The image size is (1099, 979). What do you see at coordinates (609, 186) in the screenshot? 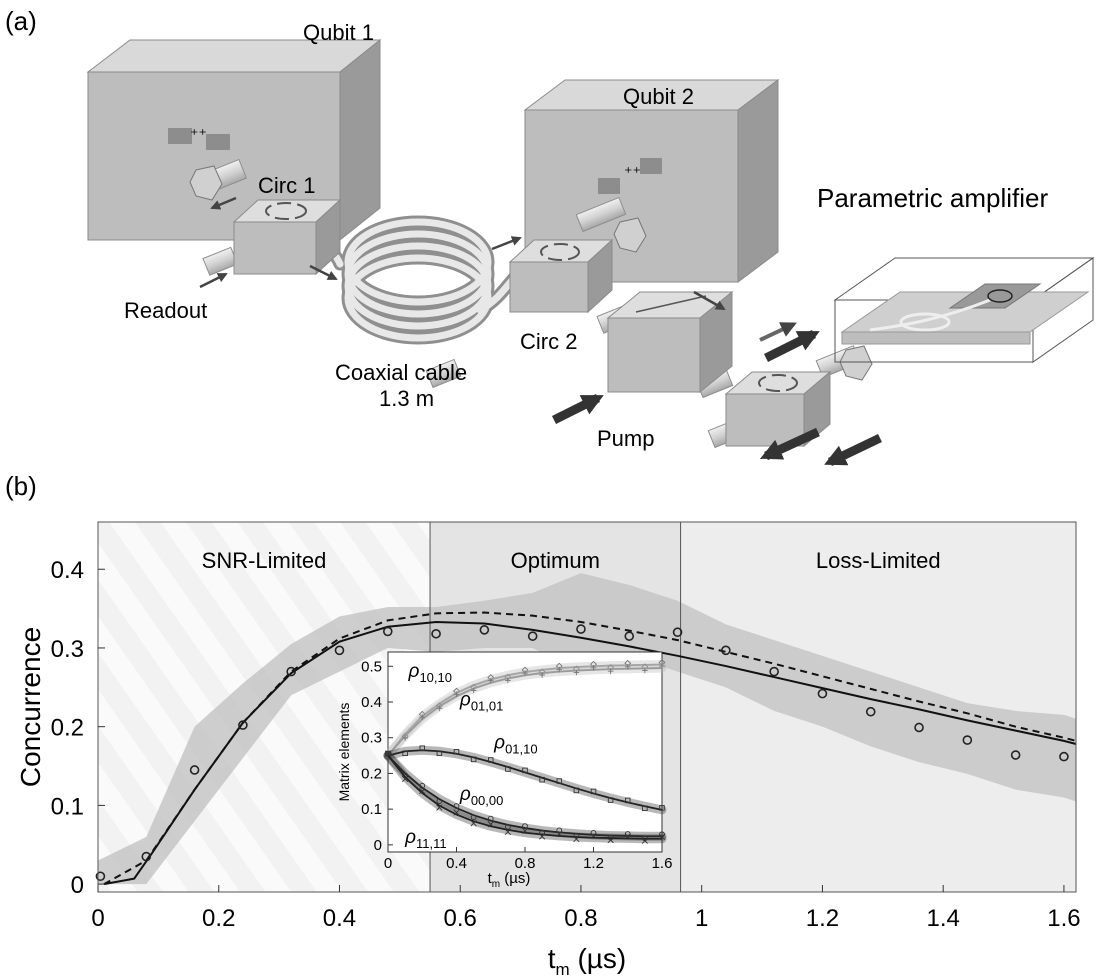
I see `qubit-2-chip-pad` at bounding box center [609, 186].